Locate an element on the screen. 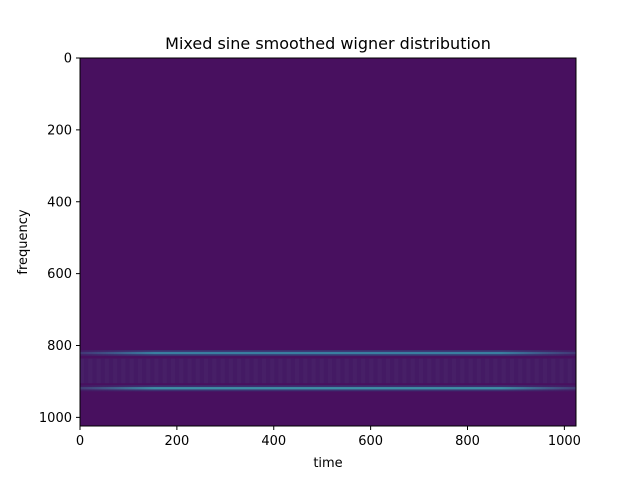  x-tick-label: 200 is located at coordinates (176, 441).